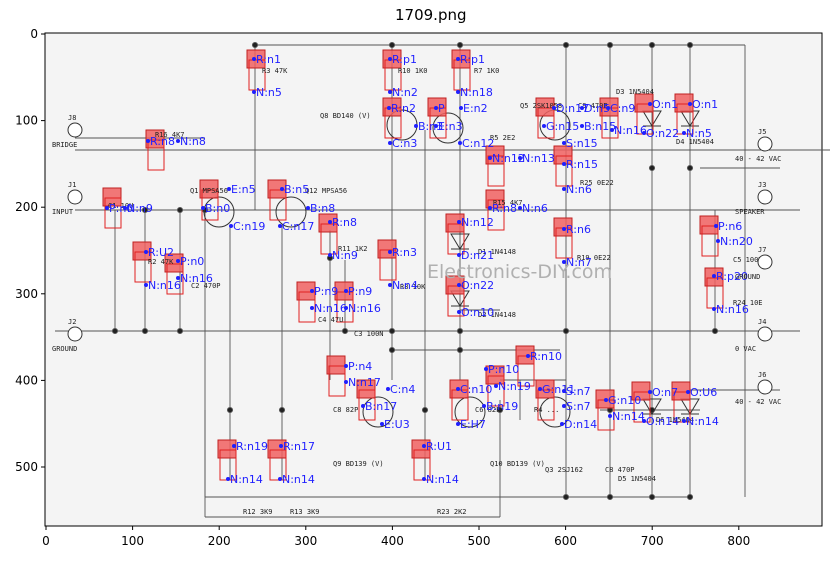 The height and width of the screenshot is (562, 831). Describe the element at coordinates (296, 189) in the screenshot. I see `pin-label: B:n5` at that location.